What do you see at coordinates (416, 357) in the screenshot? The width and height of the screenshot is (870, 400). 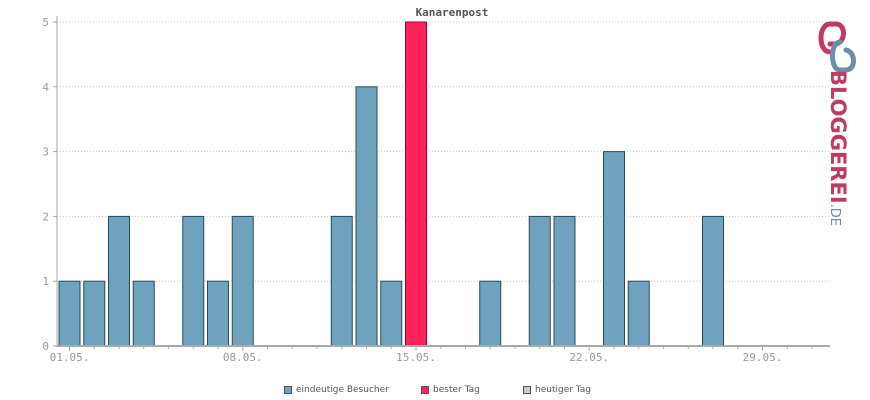 I see `x-tick-label: 15.05.` at bounding box center [416, 357].